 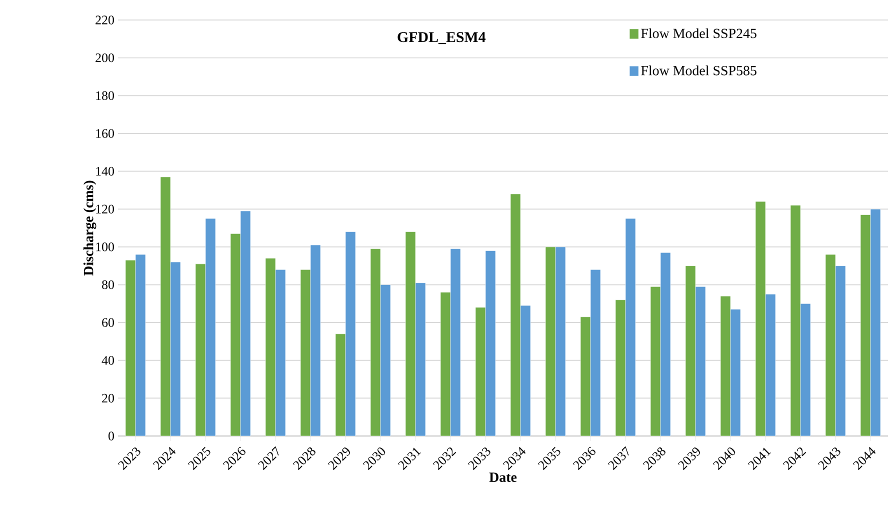 I want to click on y-tick-label: 200, so click(x=105, y=57).